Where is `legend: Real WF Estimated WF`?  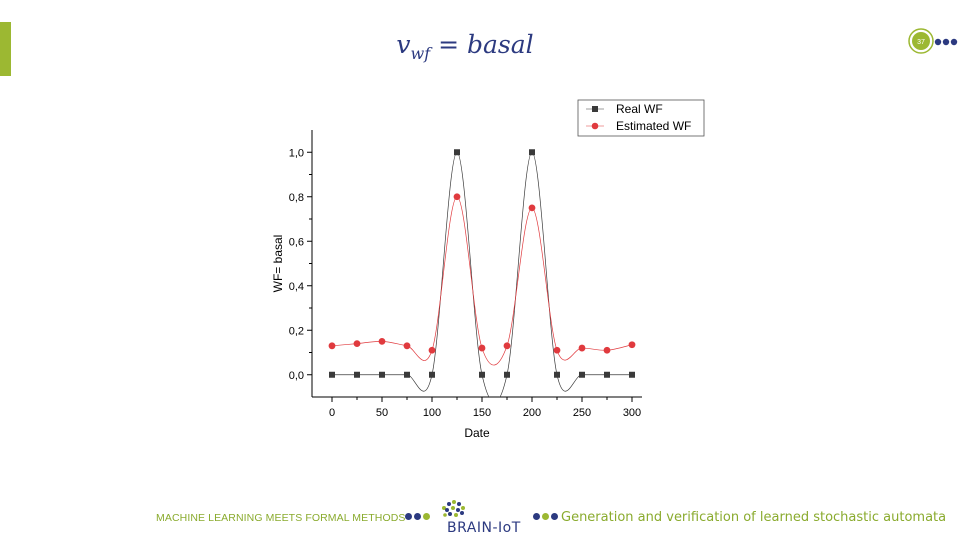 legend: Real WF Estimated WF is located at coordinates (641, 118).